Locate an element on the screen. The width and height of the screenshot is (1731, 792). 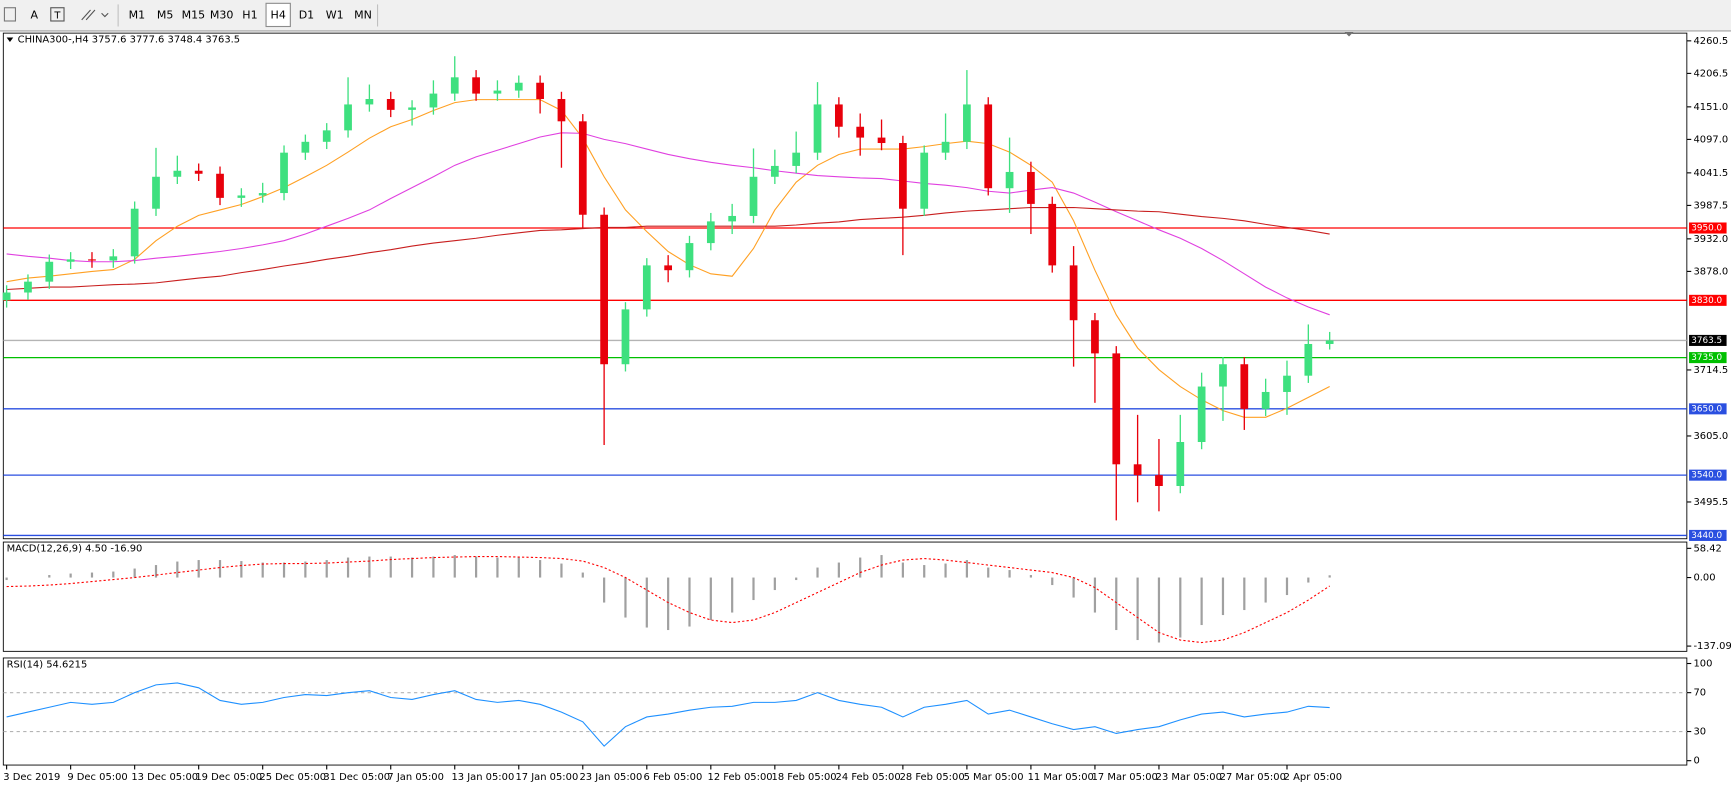
shapes-icon is located at coordinates (95, 15).